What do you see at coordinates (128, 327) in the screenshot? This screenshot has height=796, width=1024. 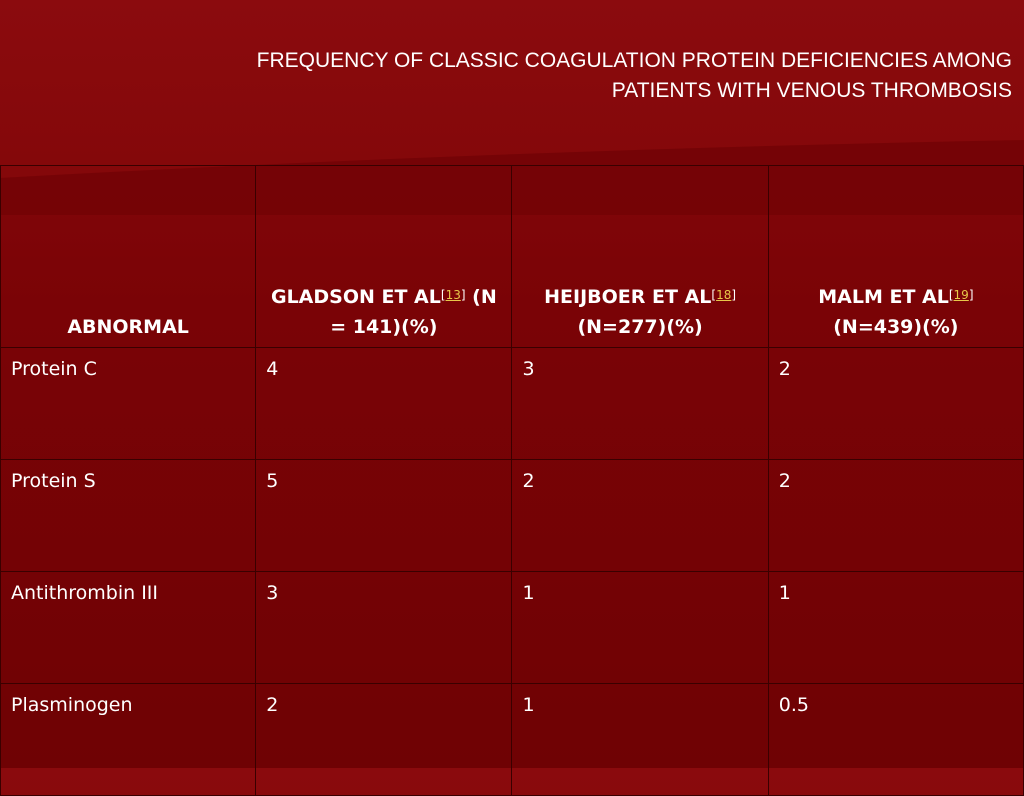 I see `header-abnormal-label: ABNORMAL` at bounding box center [128, 327].